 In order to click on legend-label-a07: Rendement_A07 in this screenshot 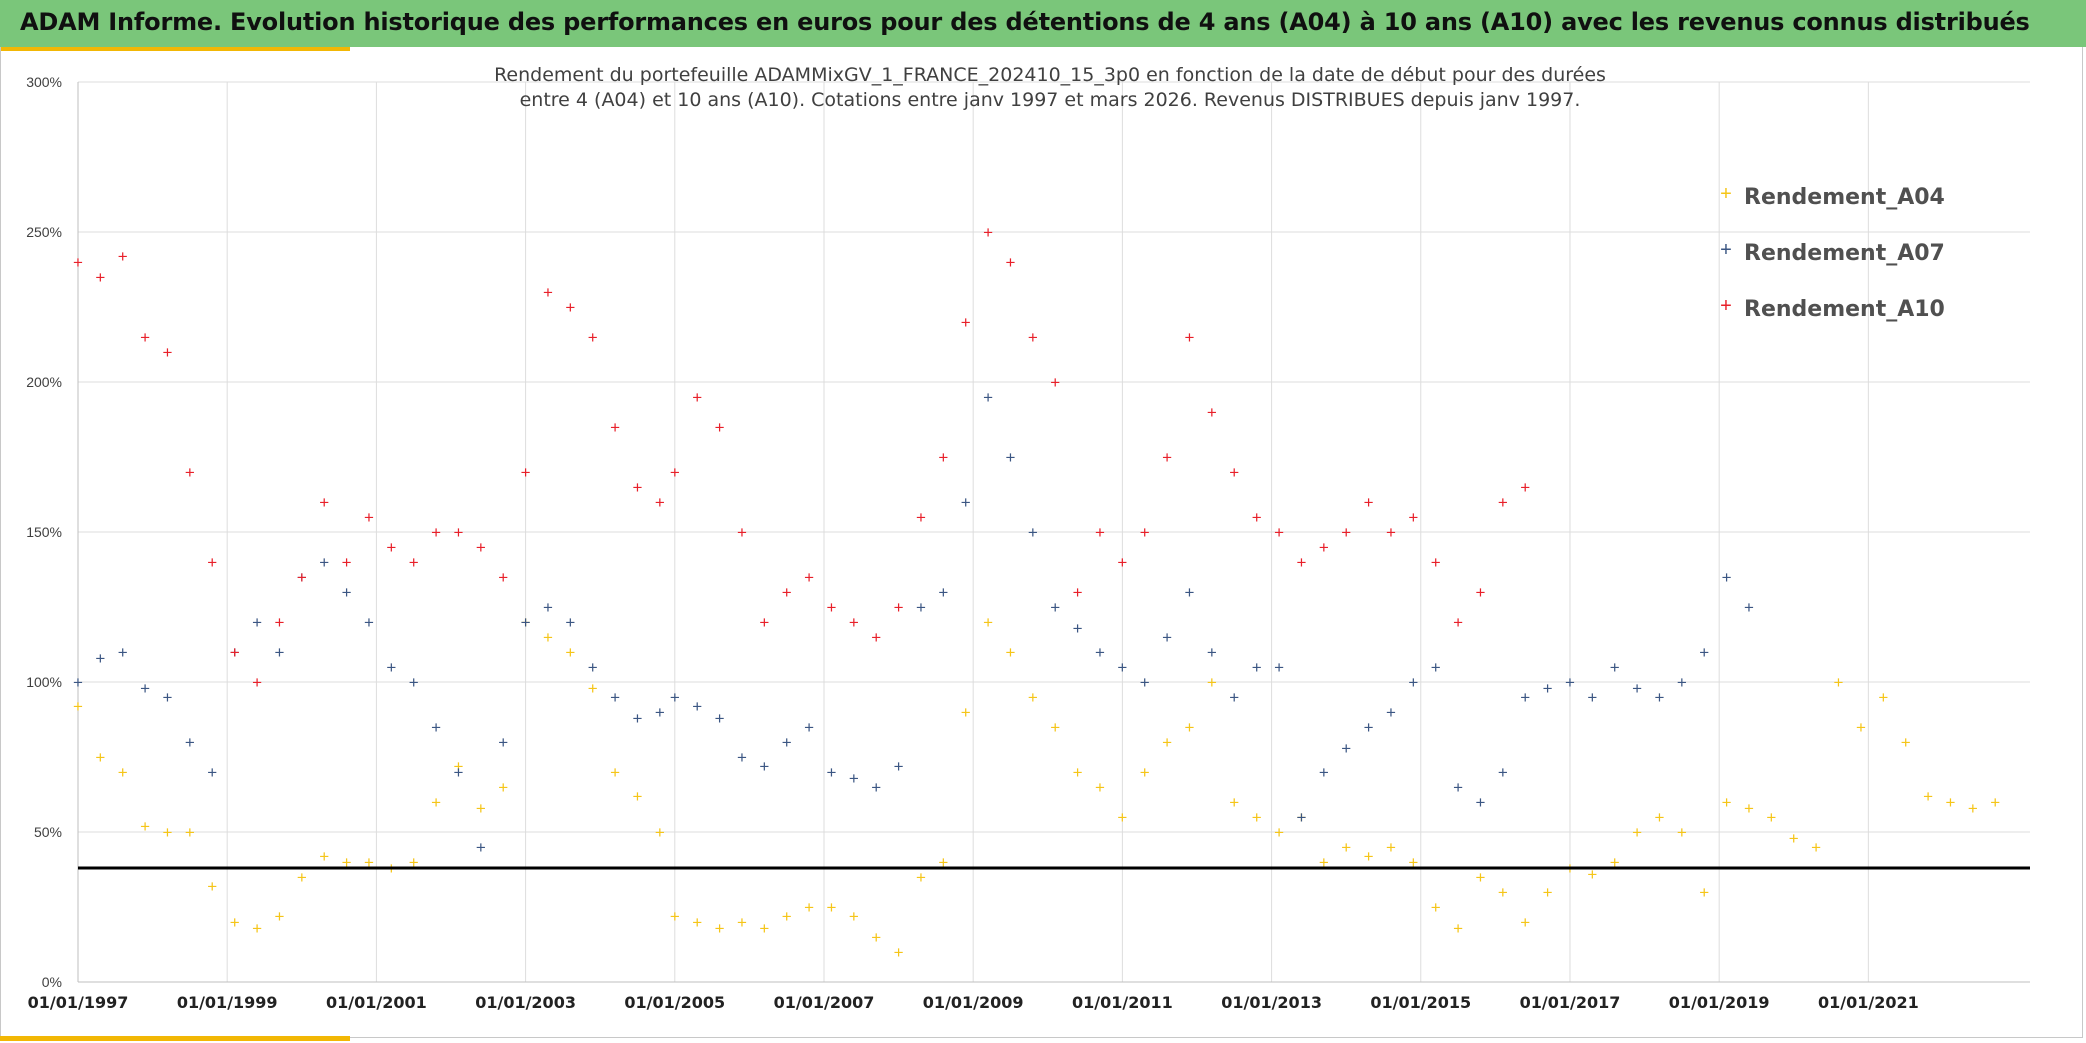, I will do `click(1844, 253)`.